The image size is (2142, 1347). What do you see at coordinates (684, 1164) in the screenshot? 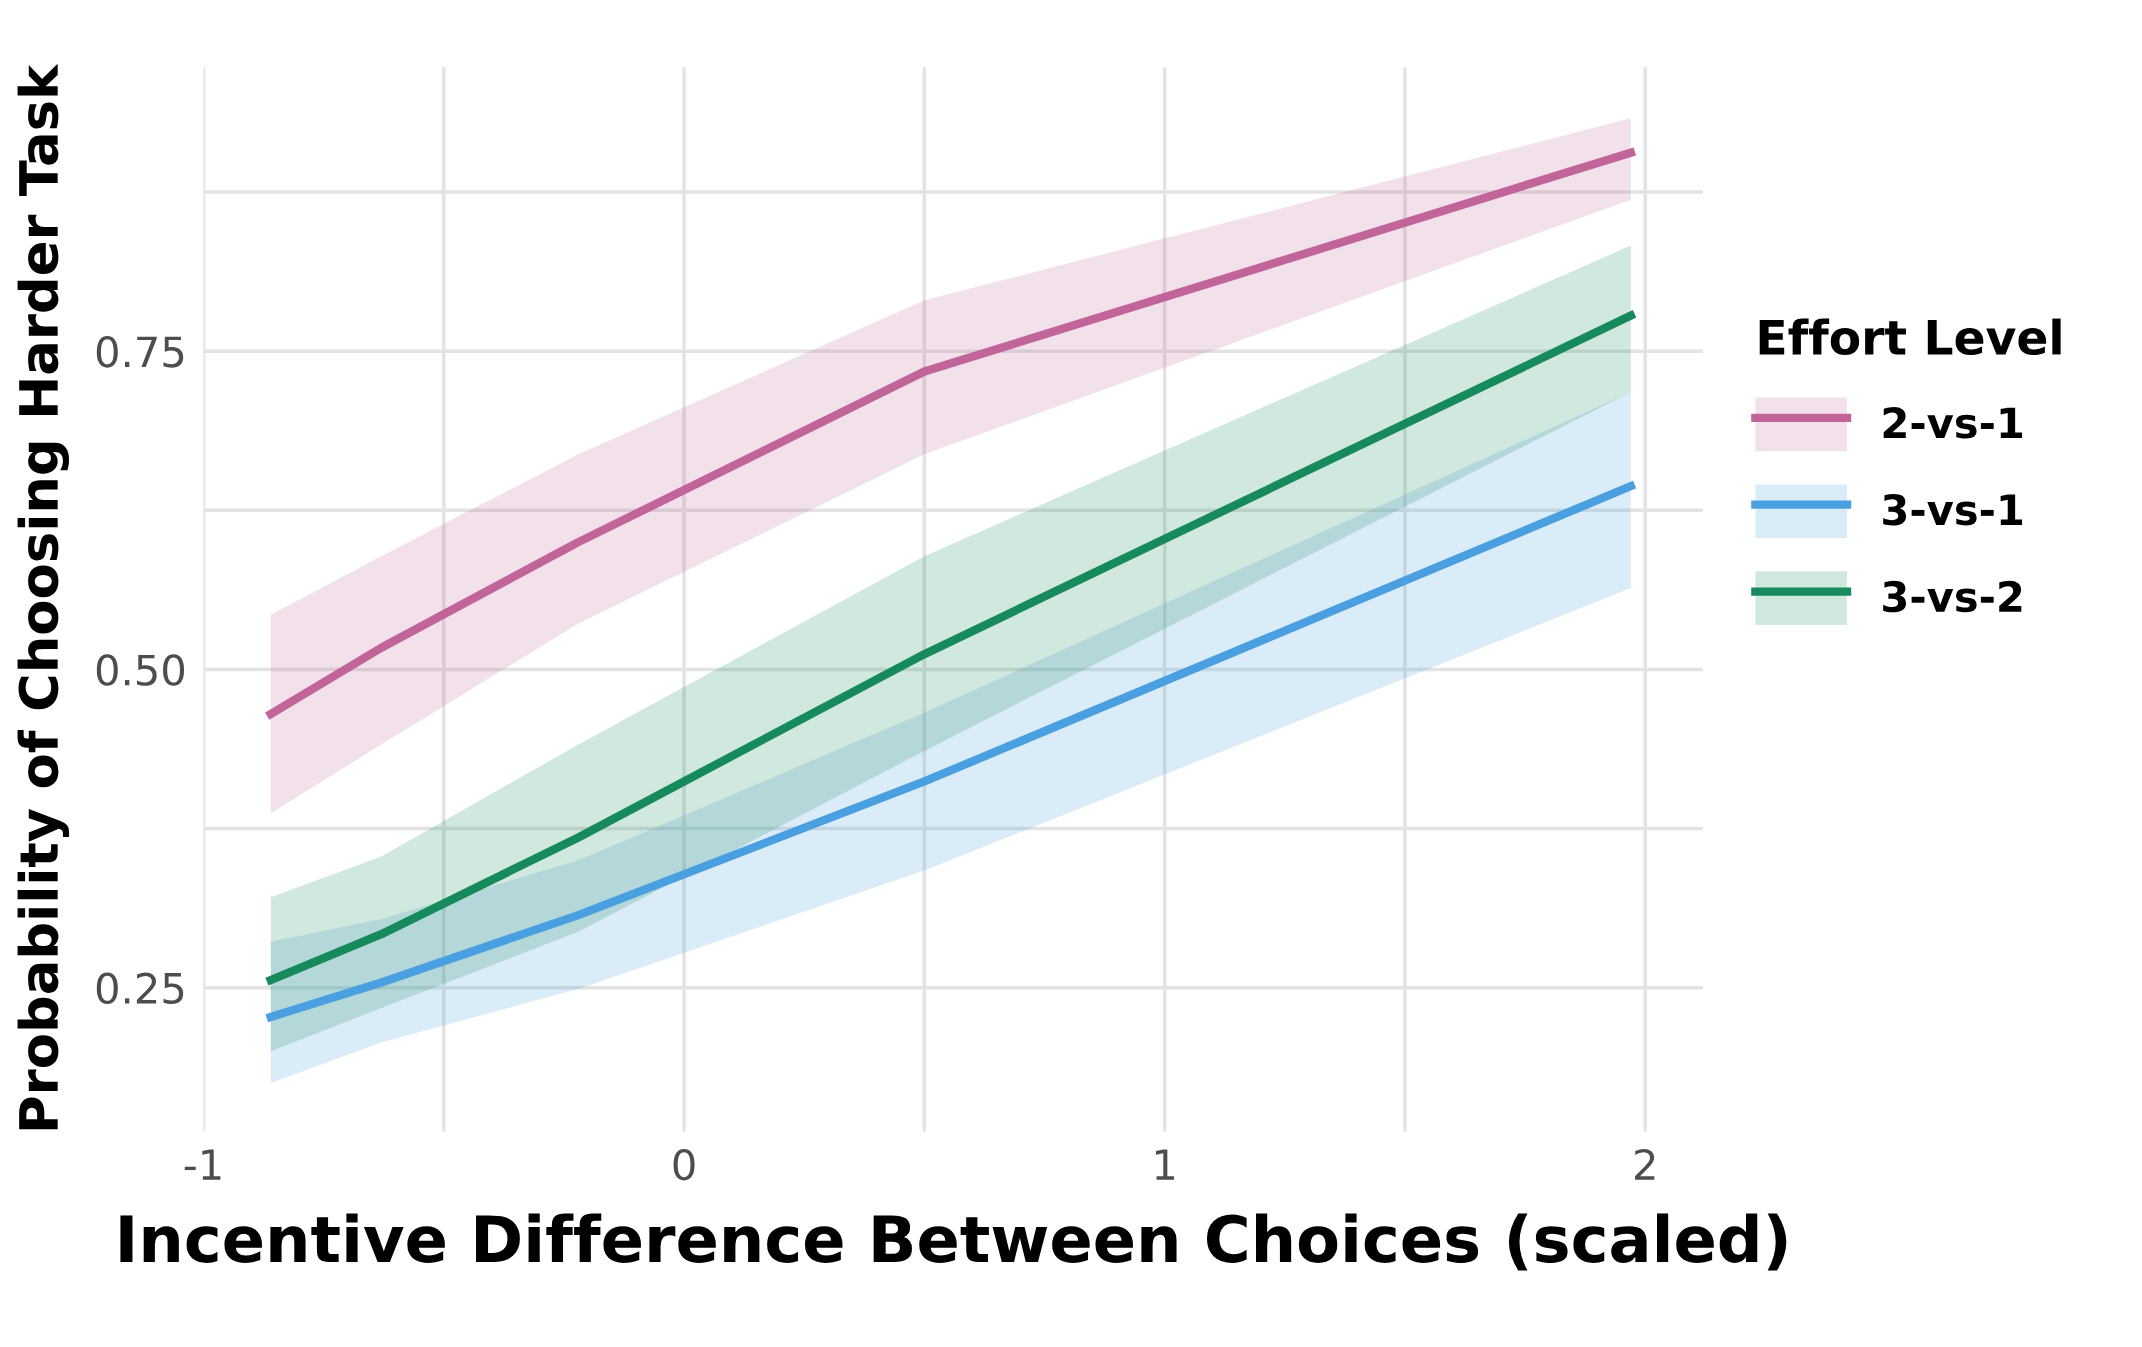
I see `x-tick-label: 0` at bounding box center [684, 1164].